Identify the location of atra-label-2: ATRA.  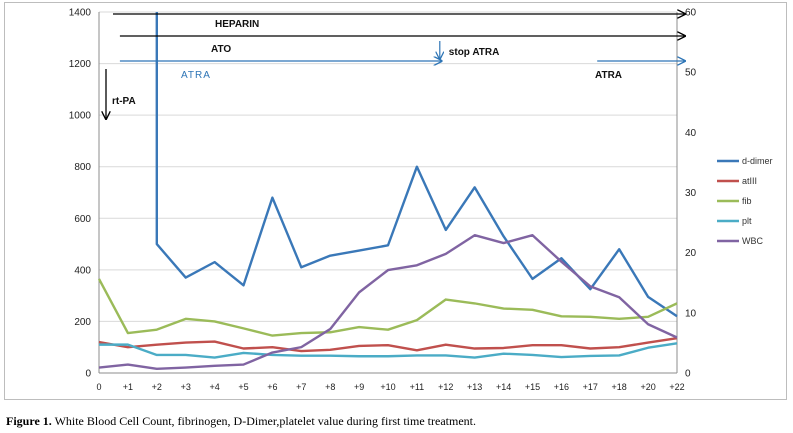
(608, 75).